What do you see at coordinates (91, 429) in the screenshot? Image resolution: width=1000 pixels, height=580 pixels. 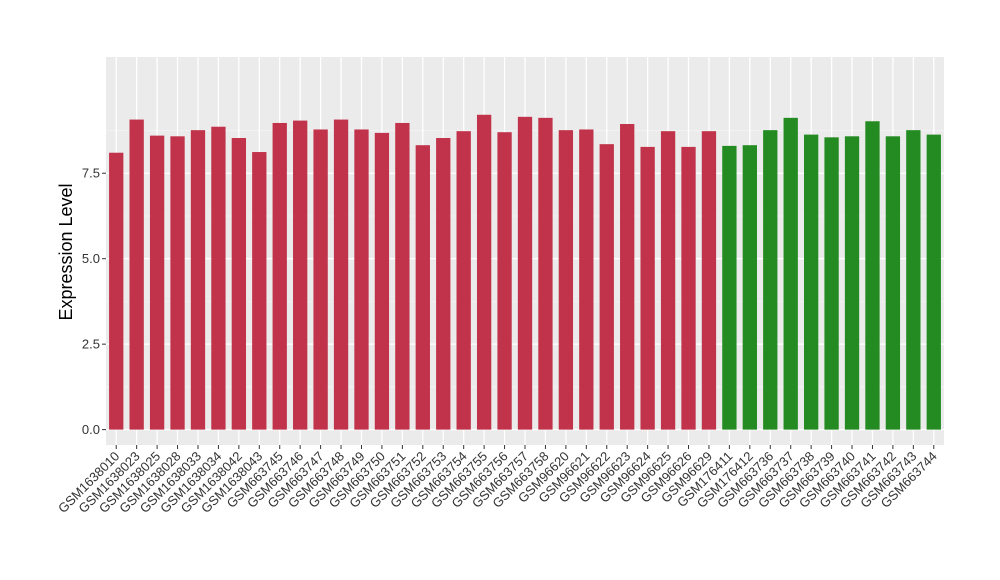 I see `y-tick-label: 0.0` at bounding box center [91, 429].